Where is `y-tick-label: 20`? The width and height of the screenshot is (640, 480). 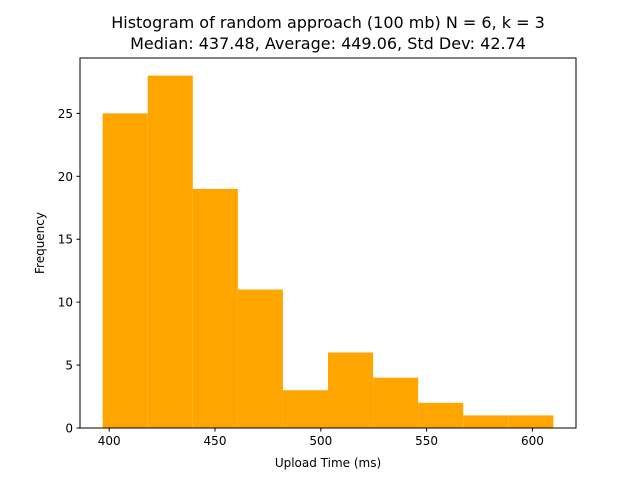 y-tick-label: 20 is located at coordinates (65, 177).